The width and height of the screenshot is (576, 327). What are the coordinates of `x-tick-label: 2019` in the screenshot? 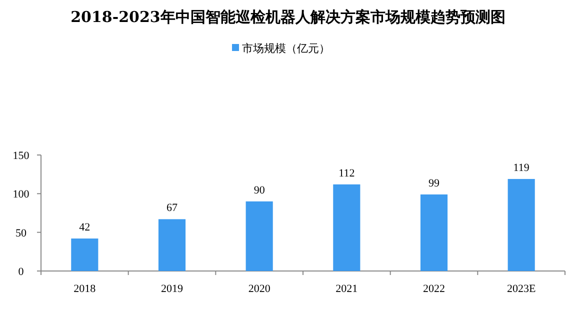 It's located at (172, 289).